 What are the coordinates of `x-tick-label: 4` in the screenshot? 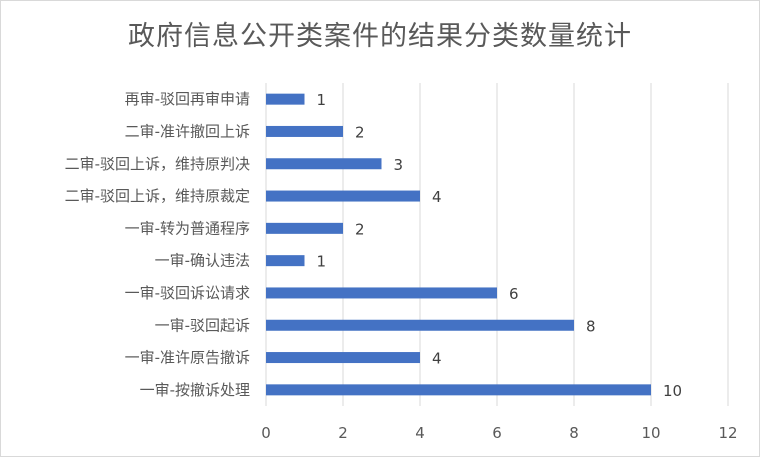 It's located at (420, 433).